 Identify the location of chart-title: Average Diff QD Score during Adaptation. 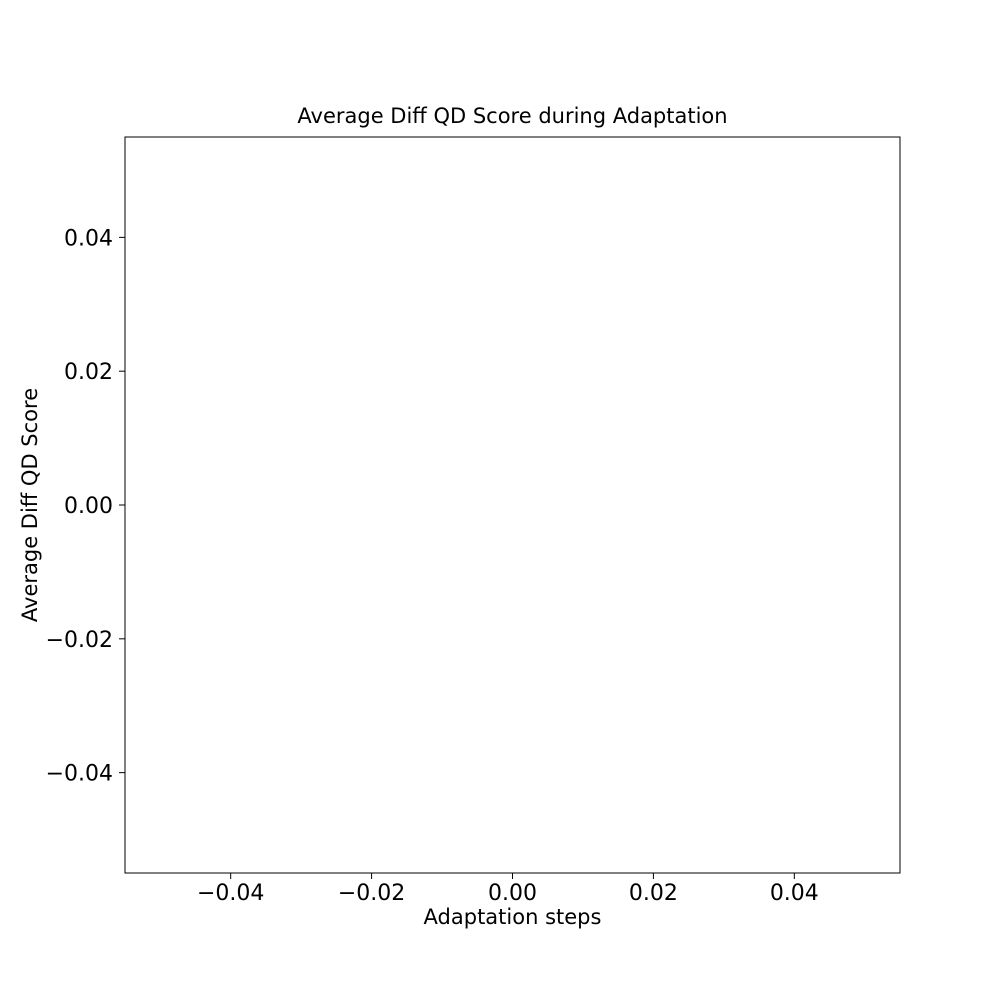
(512, 116).